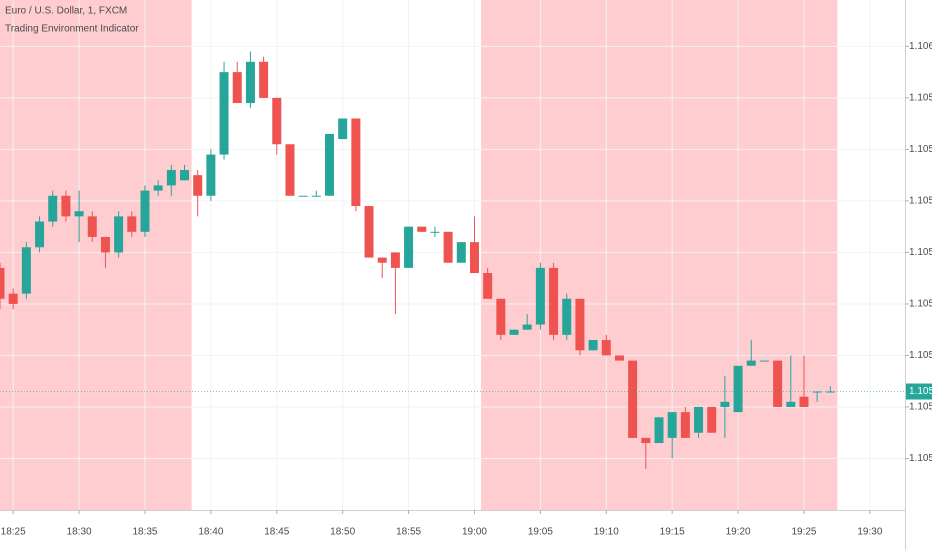 This screenshot has width=932, height=550. Describe the element at coordinates (920, 458) in the screenshot. I see `y-tick-label: 1.10520` at that location.